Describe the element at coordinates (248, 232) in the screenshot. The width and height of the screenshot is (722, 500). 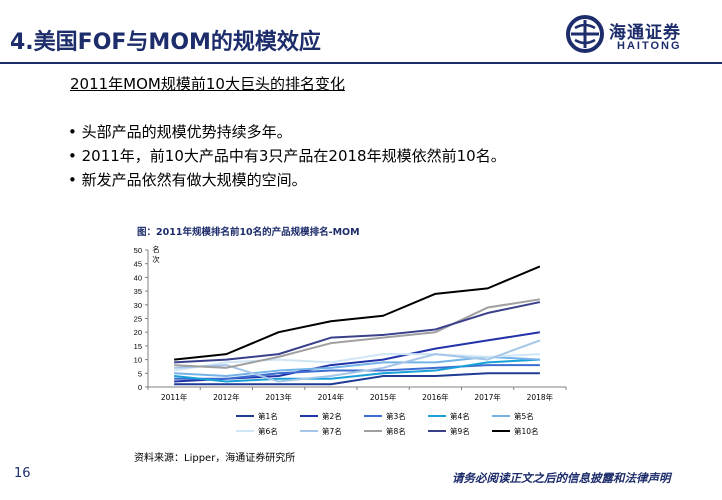
I see `chart-caption: 图：2011年规模排名前10名的产品规模排名-MOM` at that location.